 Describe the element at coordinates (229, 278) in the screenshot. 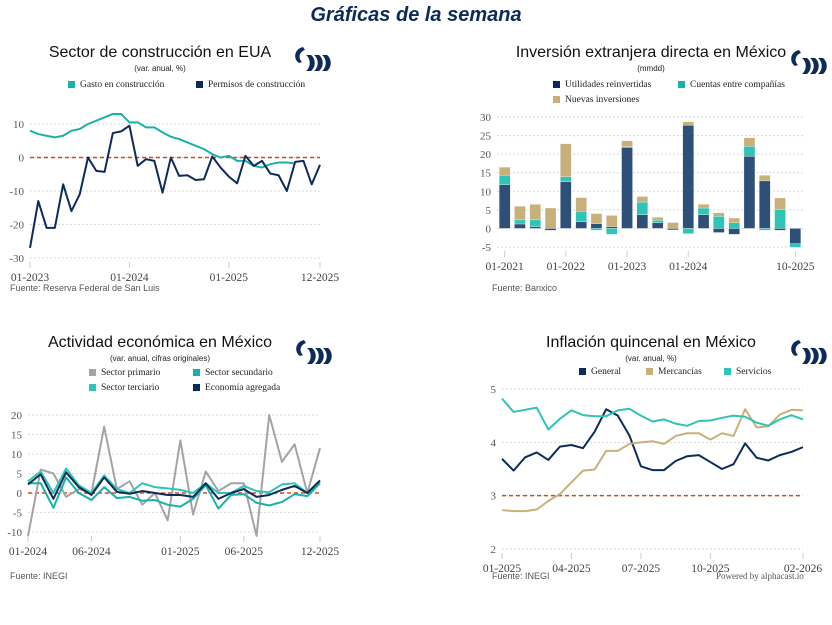

I see `x-tick-label: 01-2025` at that location.